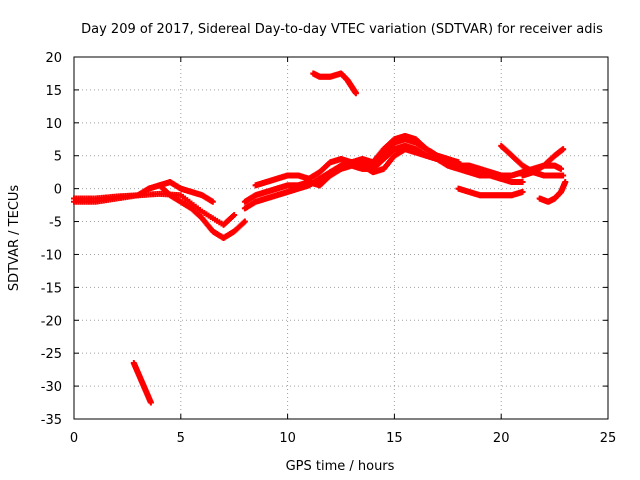 This screenshot has height=480, width=640. Describe the element at coordinates (51, 387) in the screenshot. I see `y-tick-label: -30` at that location.